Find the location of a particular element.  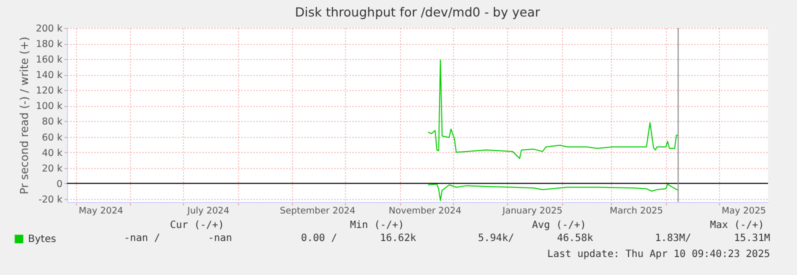

y-tick-label: 160 k is located at coordinates (49, 60).